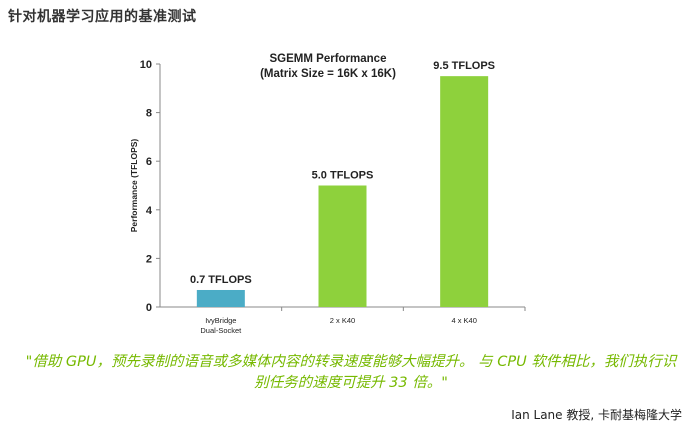 The image size is (700, 436). Describe the element at coordinates (342, 320) in the screenshot. I see `x-tick-label: 2 x K40` at that location.